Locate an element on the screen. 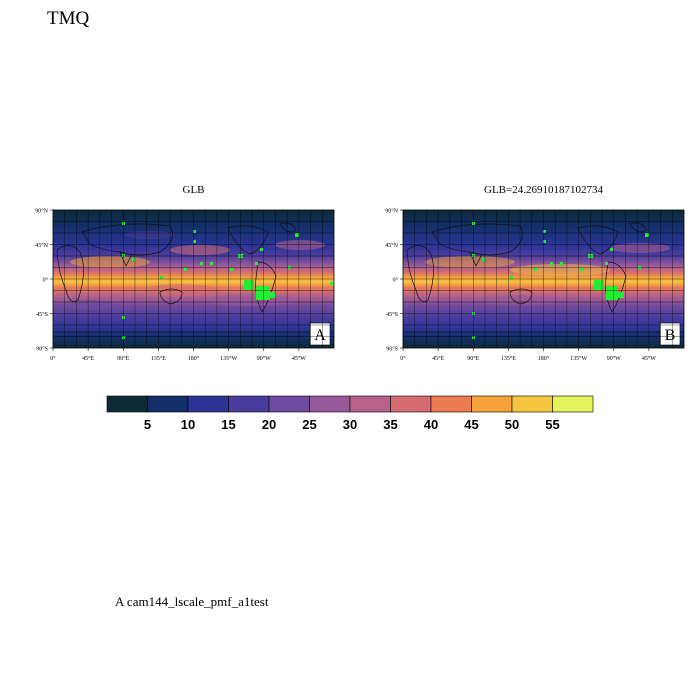  panel-b-lat-label: 45°S is located at coordinates (392, 314).